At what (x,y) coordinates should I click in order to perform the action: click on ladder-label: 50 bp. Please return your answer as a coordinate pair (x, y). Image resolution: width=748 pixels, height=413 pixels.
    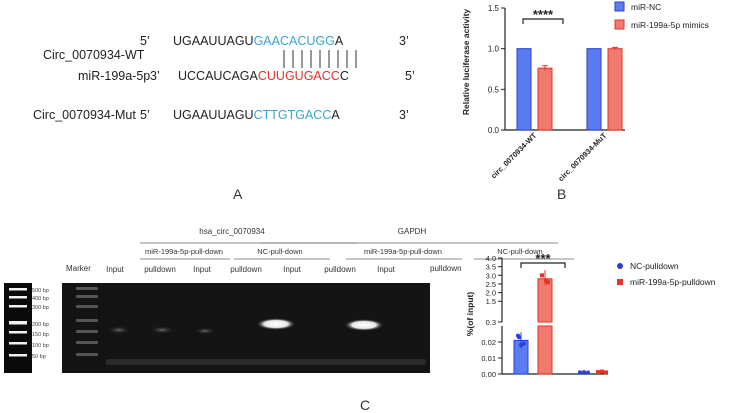
    Looking at the image, I should click on (39, 357).